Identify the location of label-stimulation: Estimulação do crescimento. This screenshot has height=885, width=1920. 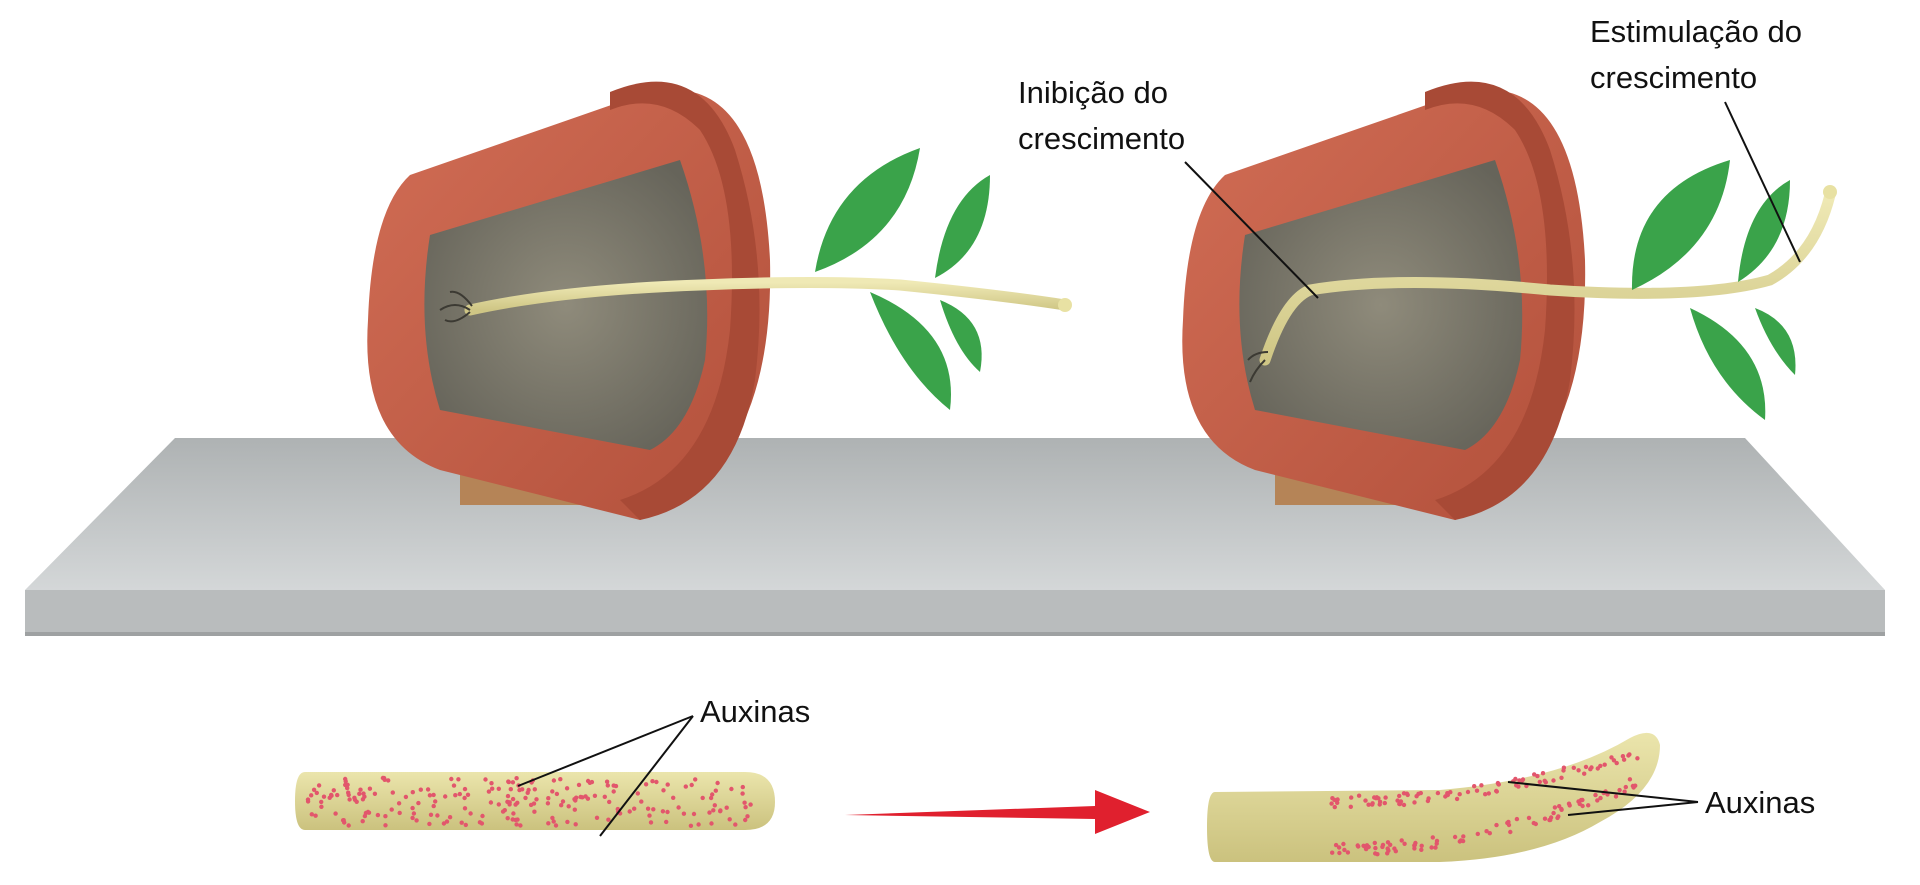
(1696, 138).